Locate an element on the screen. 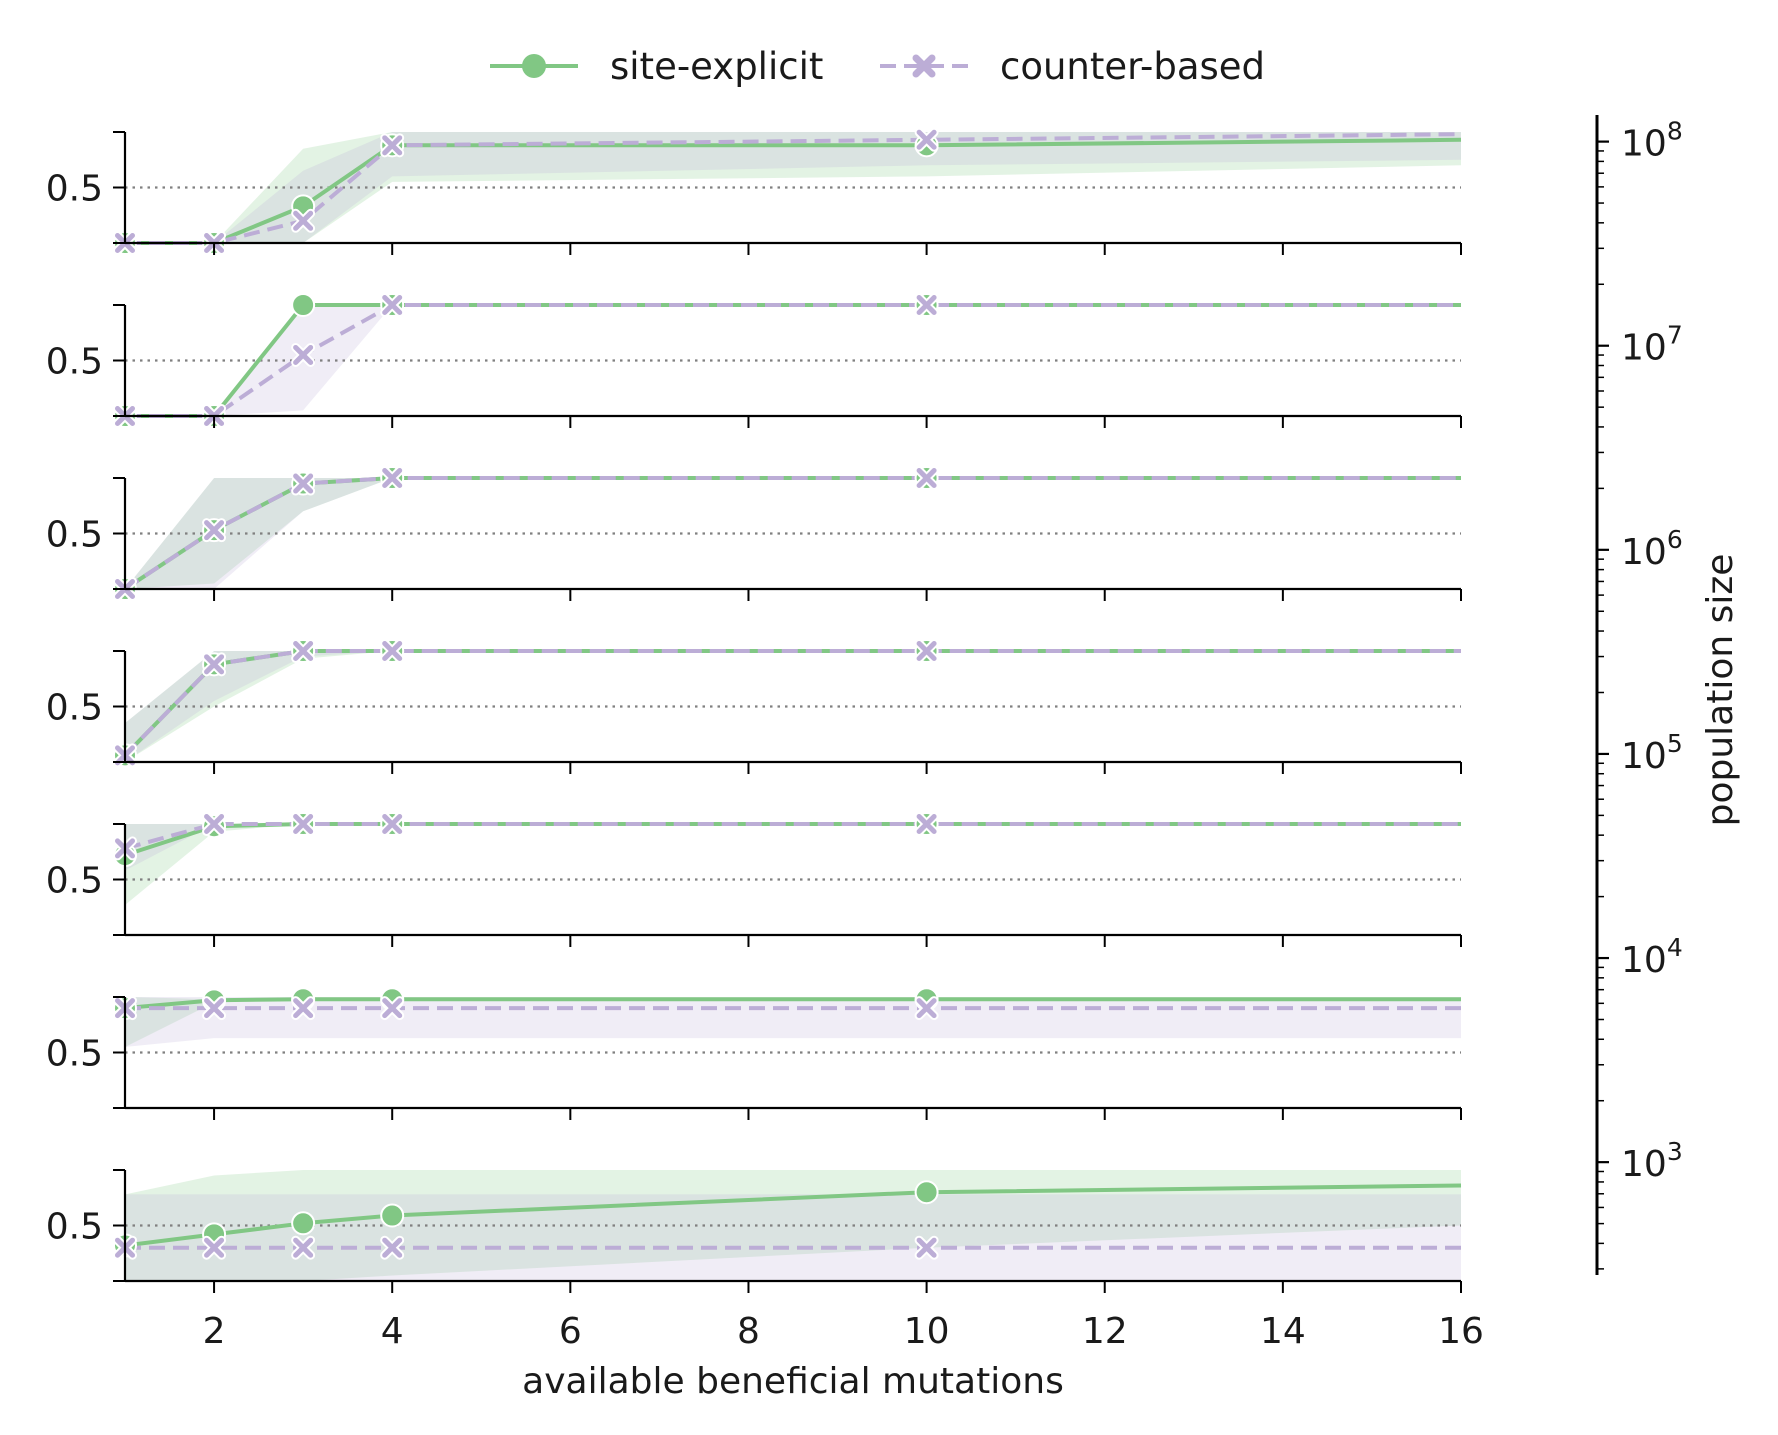 This screenshot has height=1435, width=1778. panel-1: 0.5 is located at coordinates (754, 191).